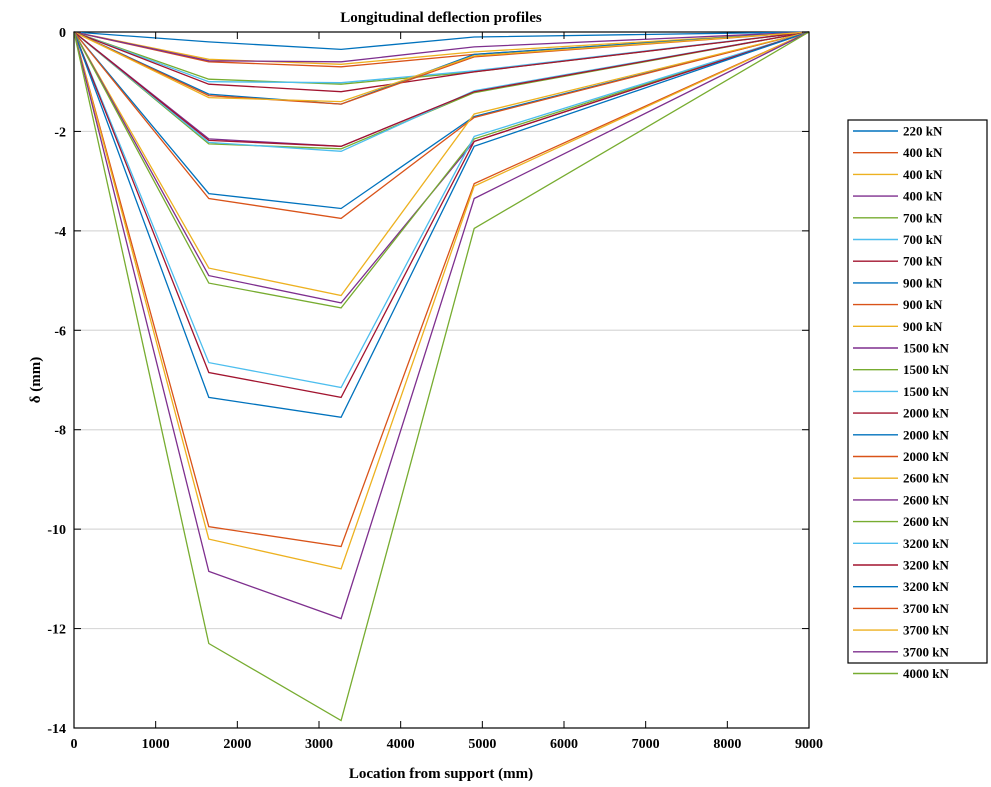 Image resolution: width=991 pixels, height=787 pixels. What do you see at coordinates (482, 744) in the screenshot?
I see `x-tick-label: 5000` at bounding box center [482, 744].